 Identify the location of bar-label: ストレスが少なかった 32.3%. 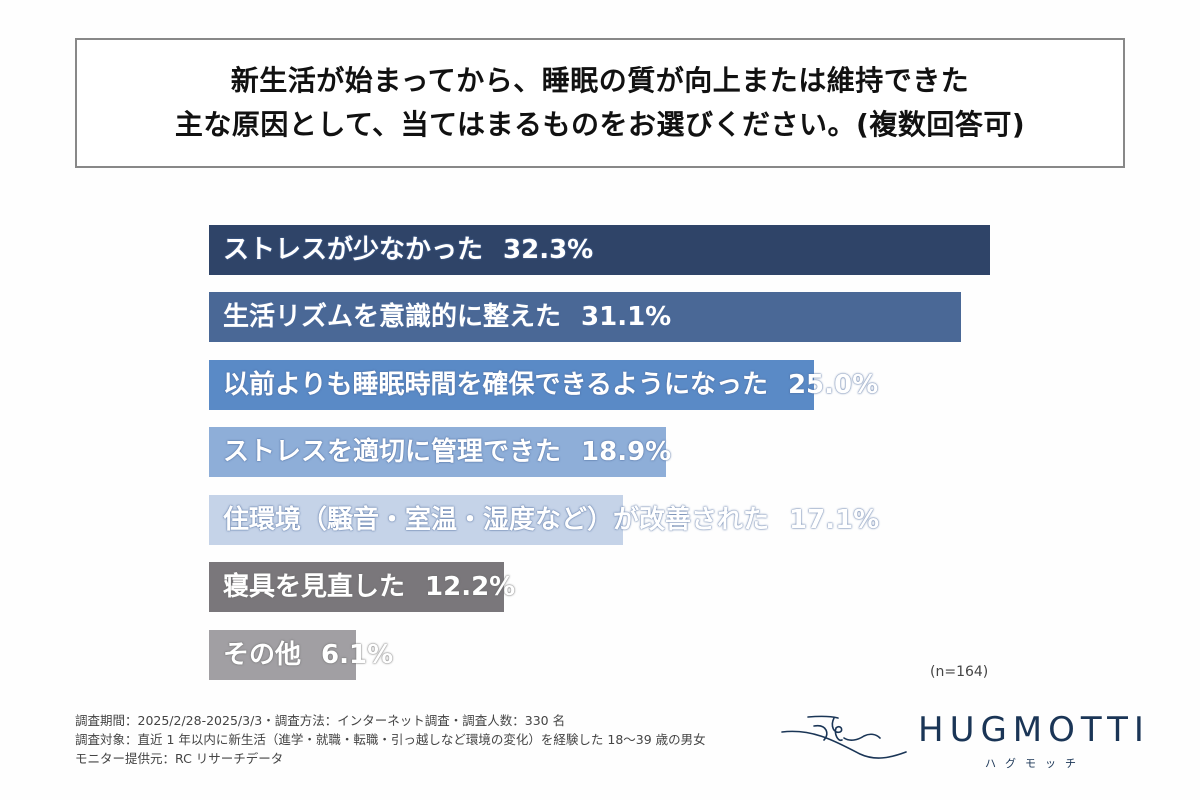
(408, 250).